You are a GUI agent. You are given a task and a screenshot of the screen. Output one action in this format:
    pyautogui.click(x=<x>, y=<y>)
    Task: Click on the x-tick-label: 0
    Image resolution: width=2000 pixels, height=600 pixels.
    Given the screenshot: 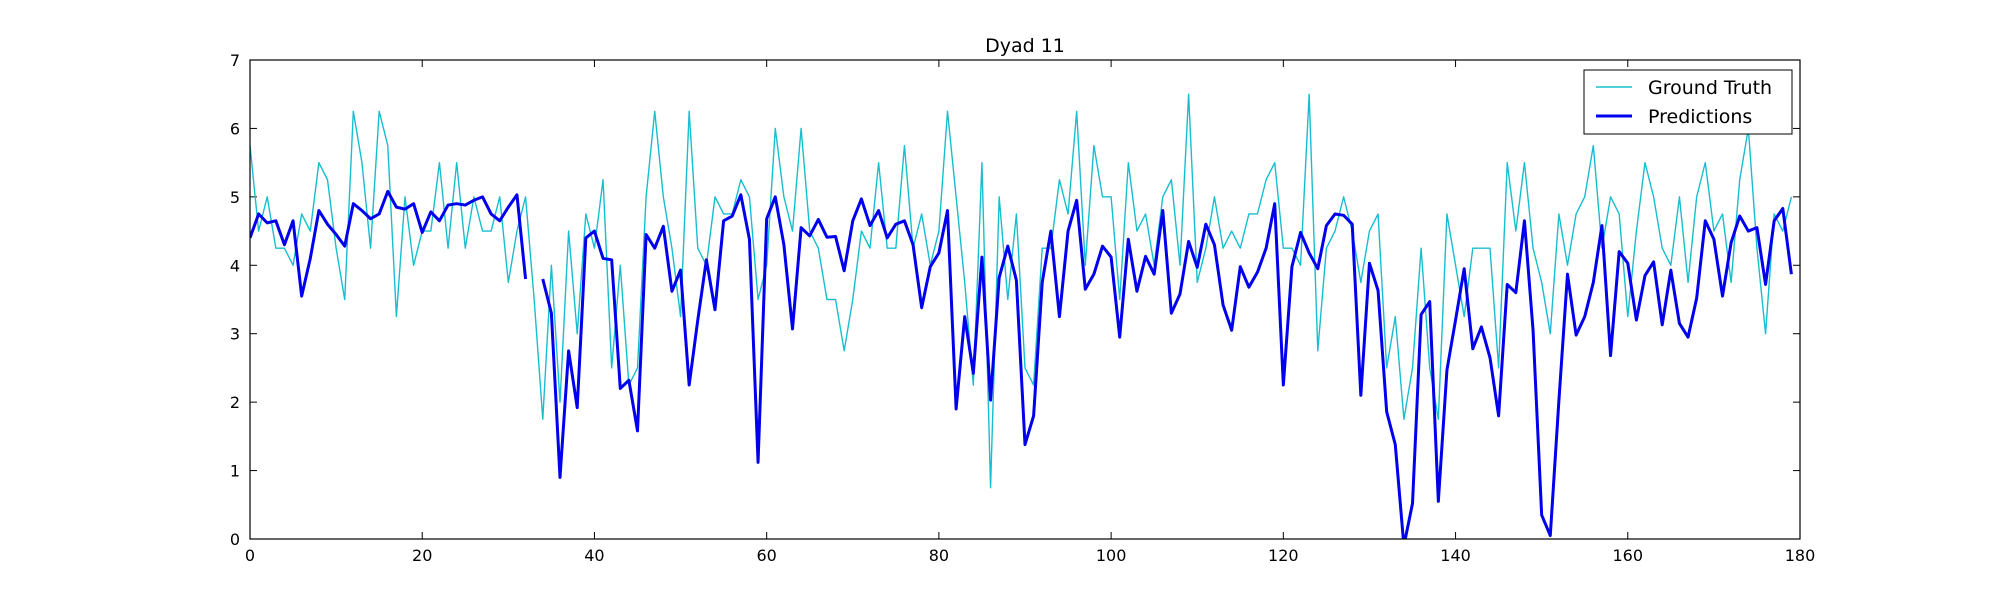 What is the action you would take?
    pyautogui.click(x=250, y=555)
    